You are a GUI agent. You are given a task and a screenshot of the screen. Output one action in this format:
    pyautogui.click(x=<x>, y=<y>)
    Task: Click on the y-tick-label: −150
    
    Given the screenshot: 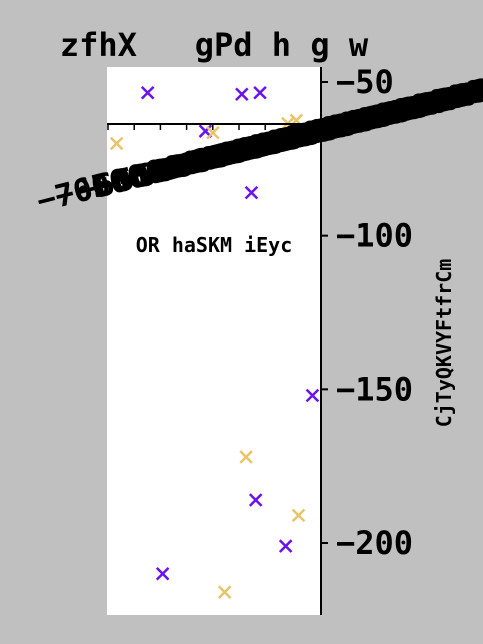 What is the action you would take?
    pyautogui.click(x=374, y=389)
    